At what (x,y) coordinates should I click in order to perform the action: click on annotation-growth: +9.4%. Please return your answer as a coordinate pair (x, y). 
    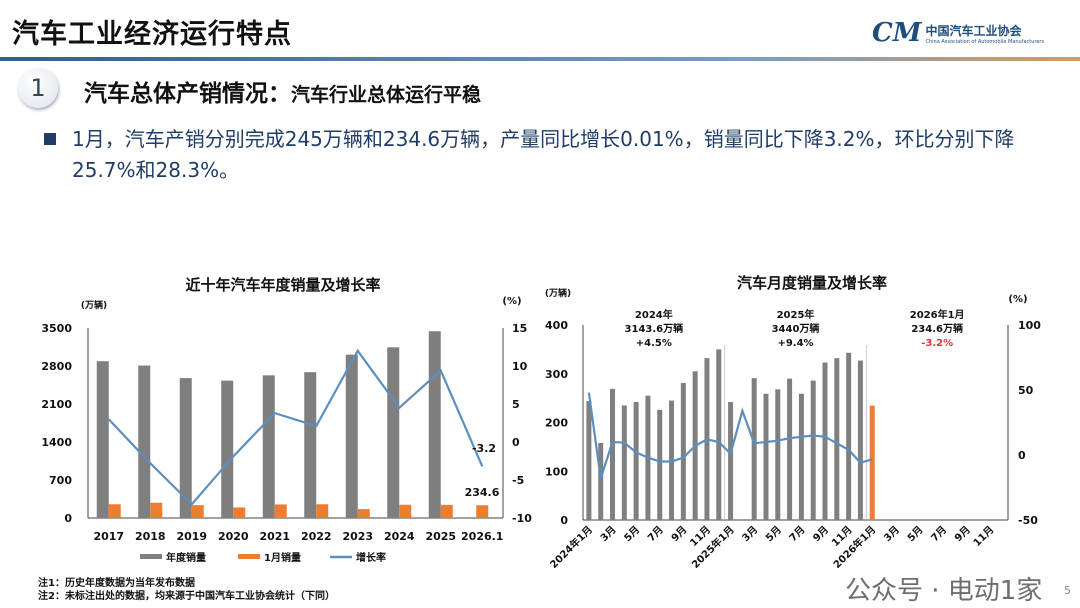
    Looking at the image, I should click on (795, 343).